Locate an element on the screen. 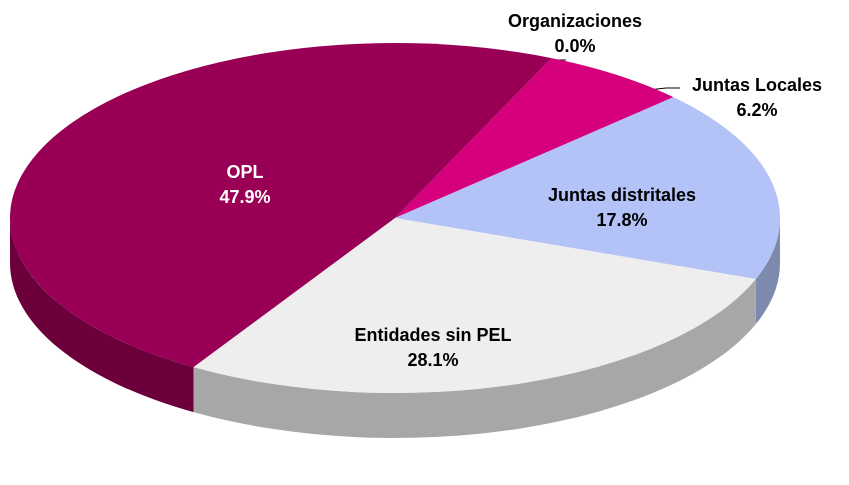 The width and height of the screenshot is (849, 485). slice is located at coordinates (534, 138).